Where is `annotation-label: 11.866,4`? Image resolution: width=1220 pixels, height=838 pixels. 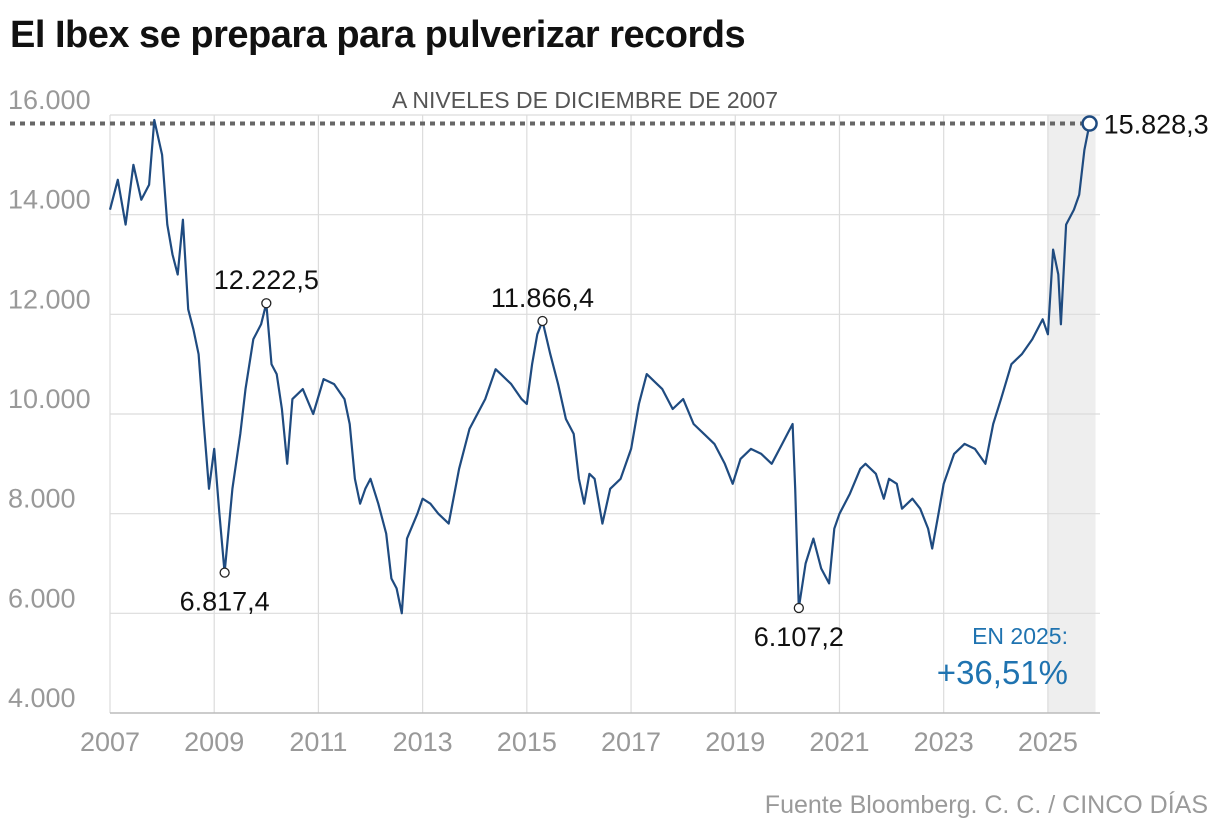
annotation-label: 11.866,4 is located at coordinates (542, 298).